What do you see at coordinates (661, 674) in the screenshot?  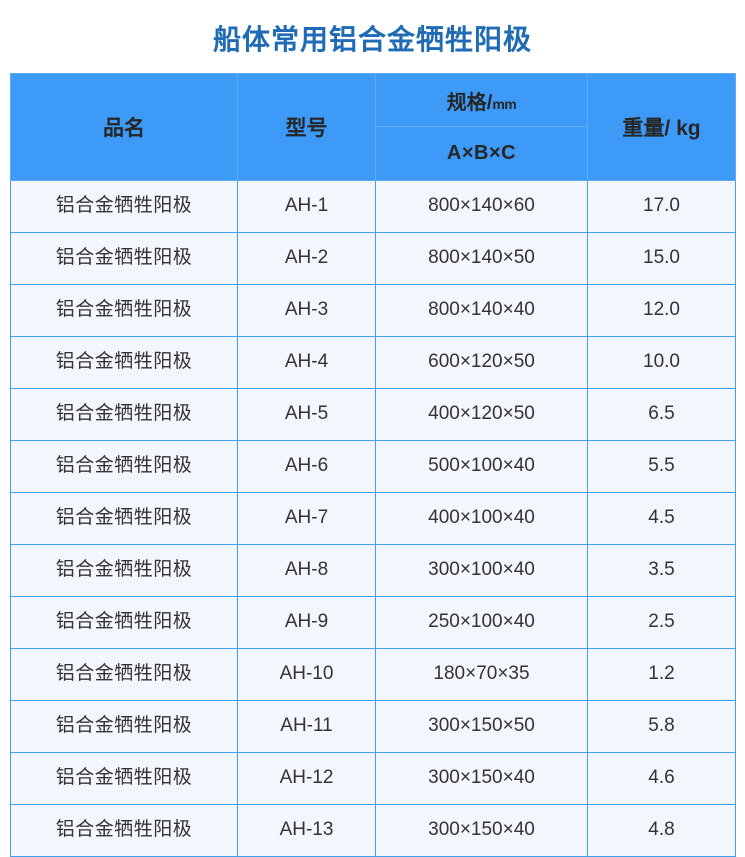 I see `cell-weight: 1.2` at bounding box center [661, 674].